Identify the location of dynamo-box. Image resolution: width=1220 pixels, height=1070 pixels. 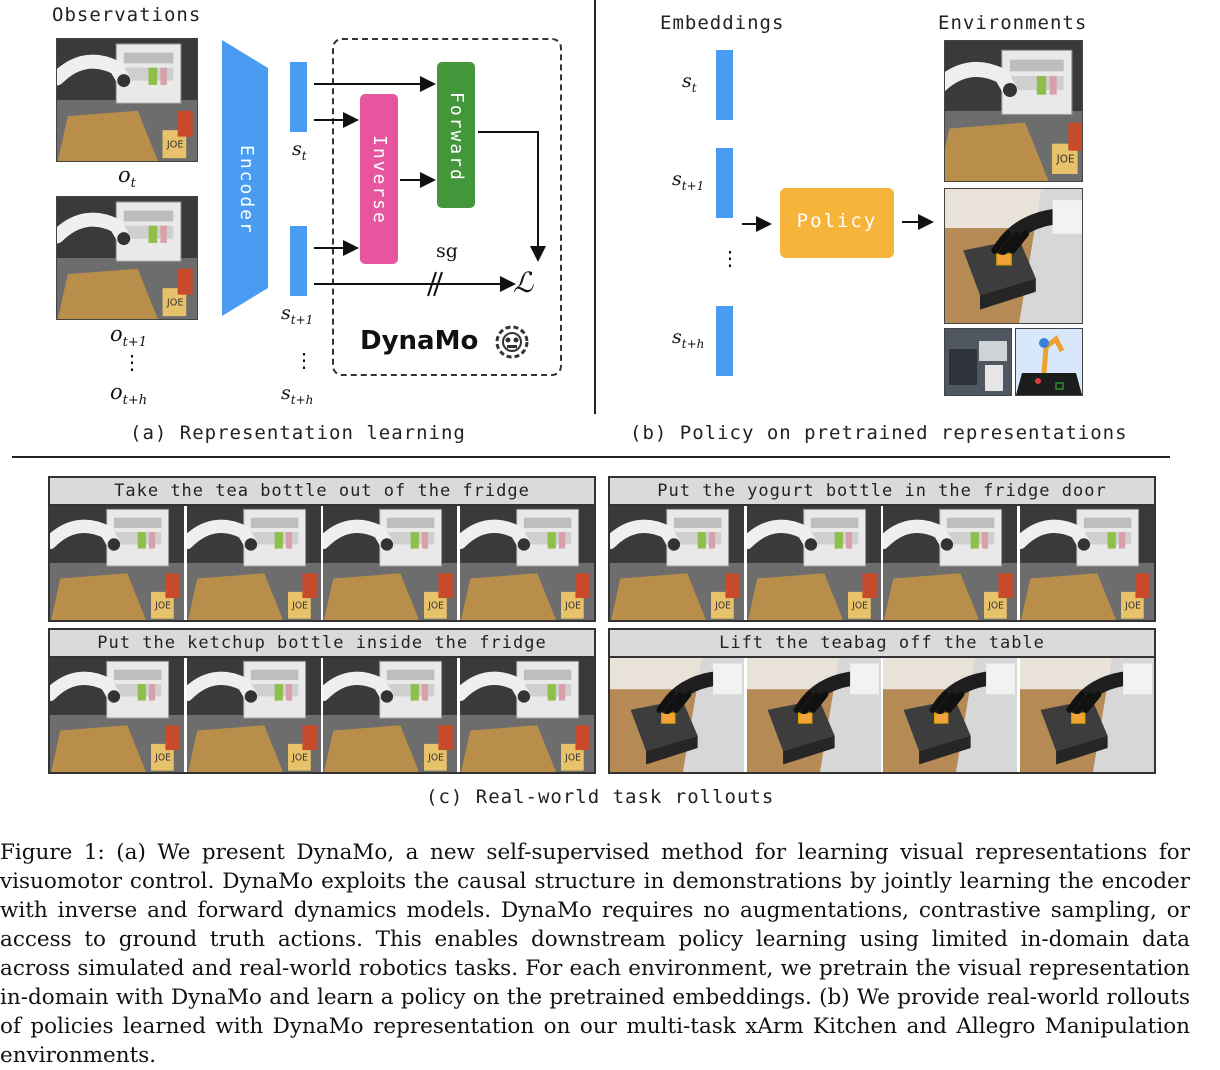
(447, 207).